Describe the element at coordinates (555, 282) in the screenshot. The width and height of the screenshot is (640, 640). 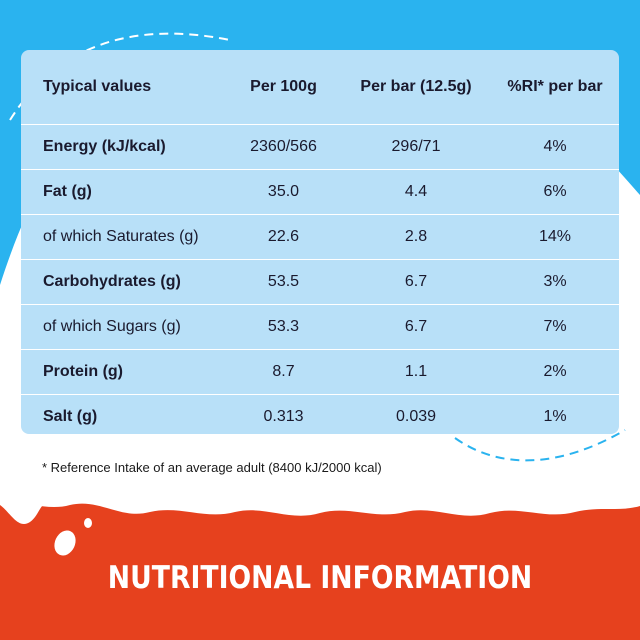
I see `cell-ri: 3%` at that location.